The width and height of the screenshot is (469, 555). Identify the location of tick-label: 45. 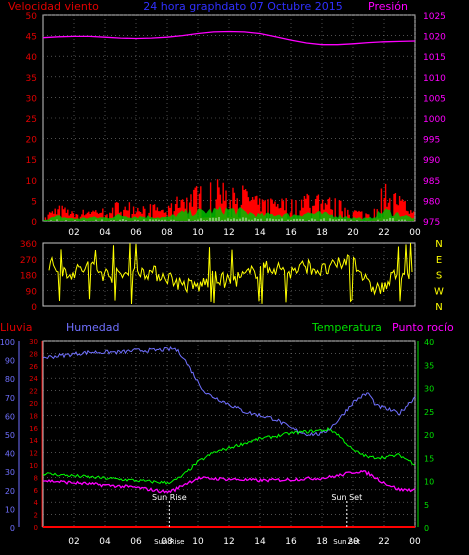
(31, 38).